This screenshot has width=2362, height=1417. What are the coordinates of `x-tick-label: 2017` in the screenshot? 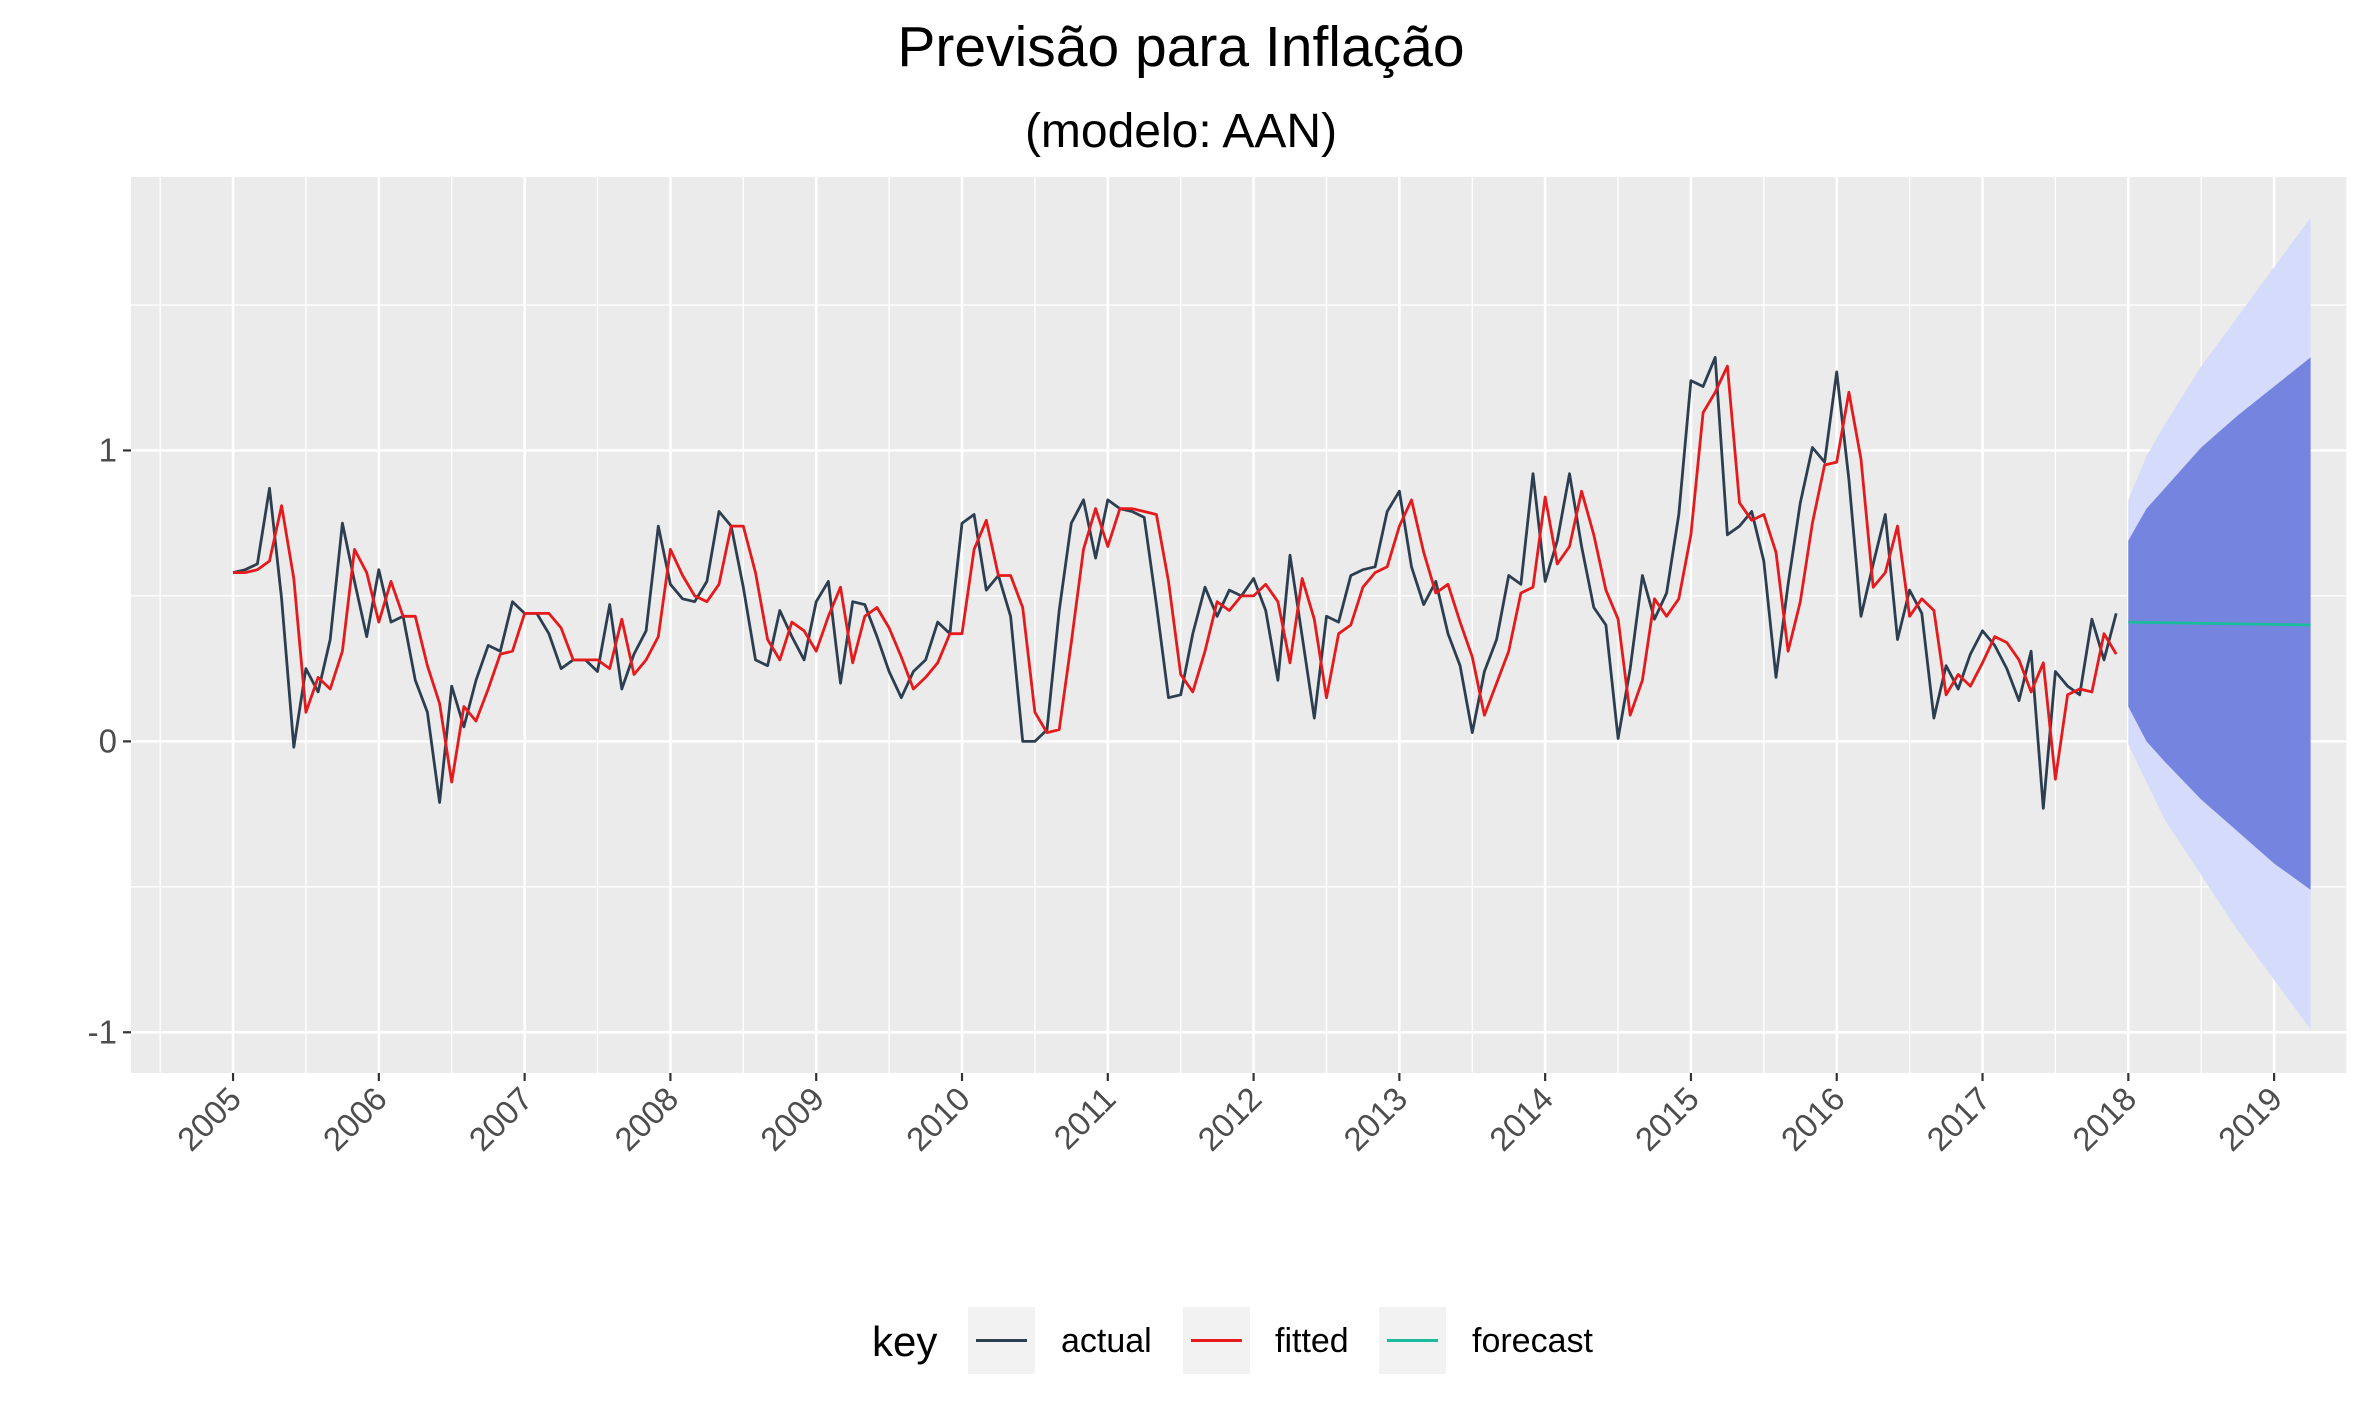 It's located at (1958, 1119).